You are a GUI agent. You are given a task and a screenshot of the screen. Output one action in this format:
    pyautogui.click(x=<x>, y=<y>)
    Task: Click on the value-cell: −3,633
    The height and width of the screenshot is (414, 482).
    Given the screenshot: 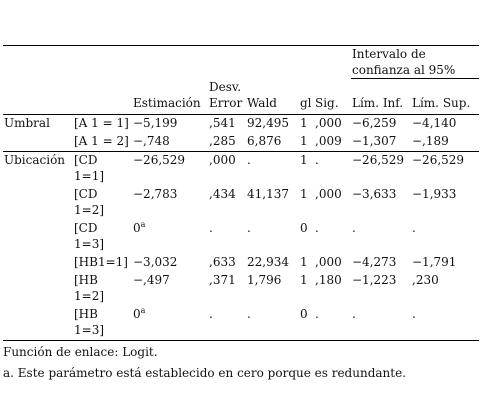 What is the action you would take?
    pyautogui.click(x=381, y=203)
    